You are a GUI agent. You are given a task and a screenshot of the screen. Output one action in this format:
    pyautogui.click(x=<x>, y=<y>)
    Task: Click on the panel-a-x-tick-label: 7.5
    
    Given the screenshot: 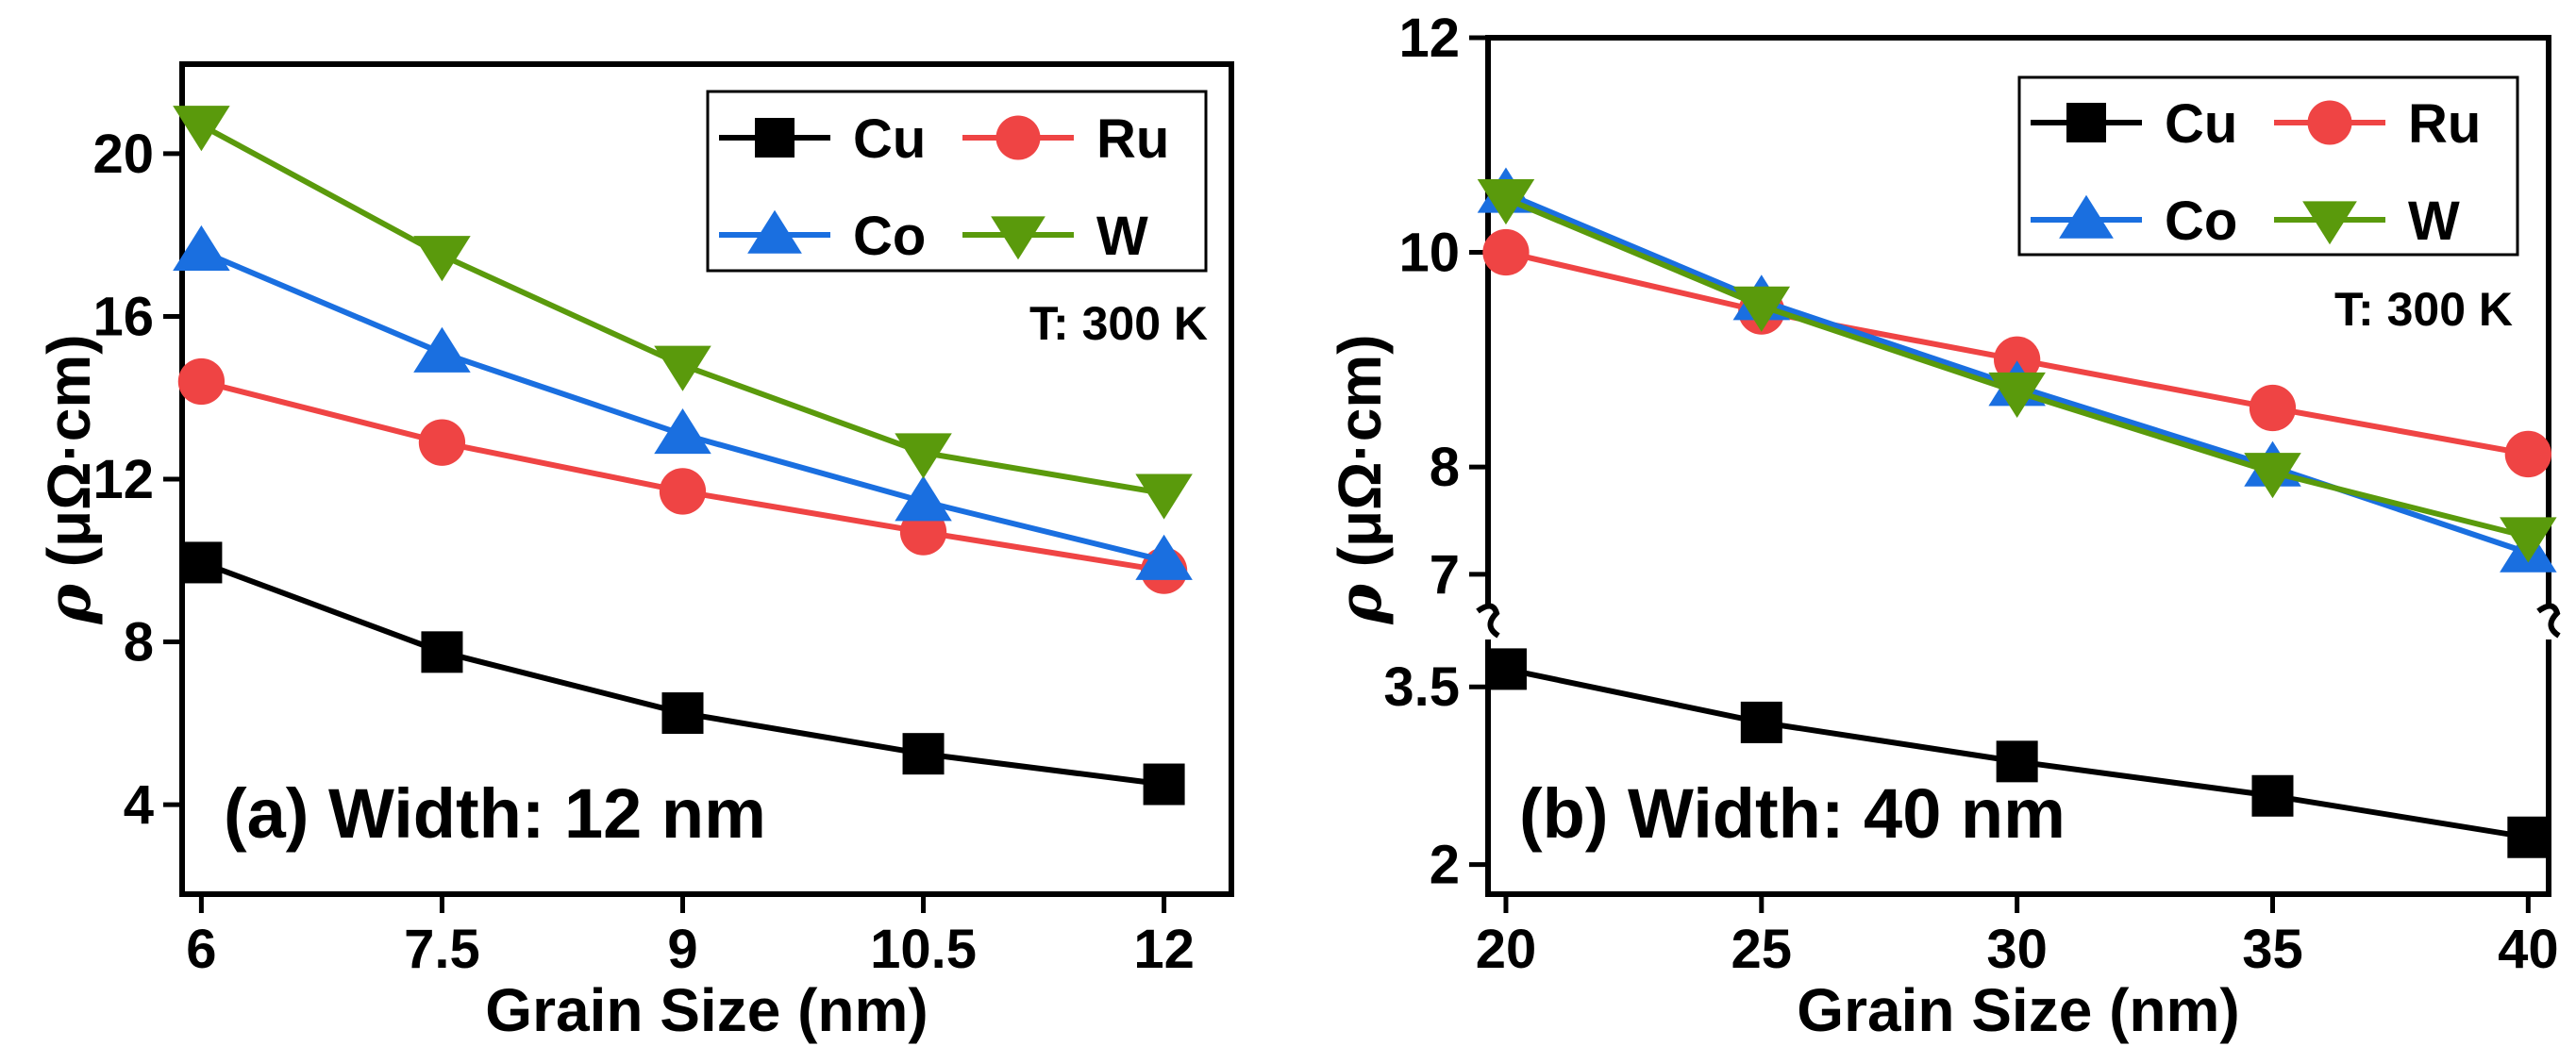 What is the action you would take?
    pyautogui.click(x=442, y=949)
    